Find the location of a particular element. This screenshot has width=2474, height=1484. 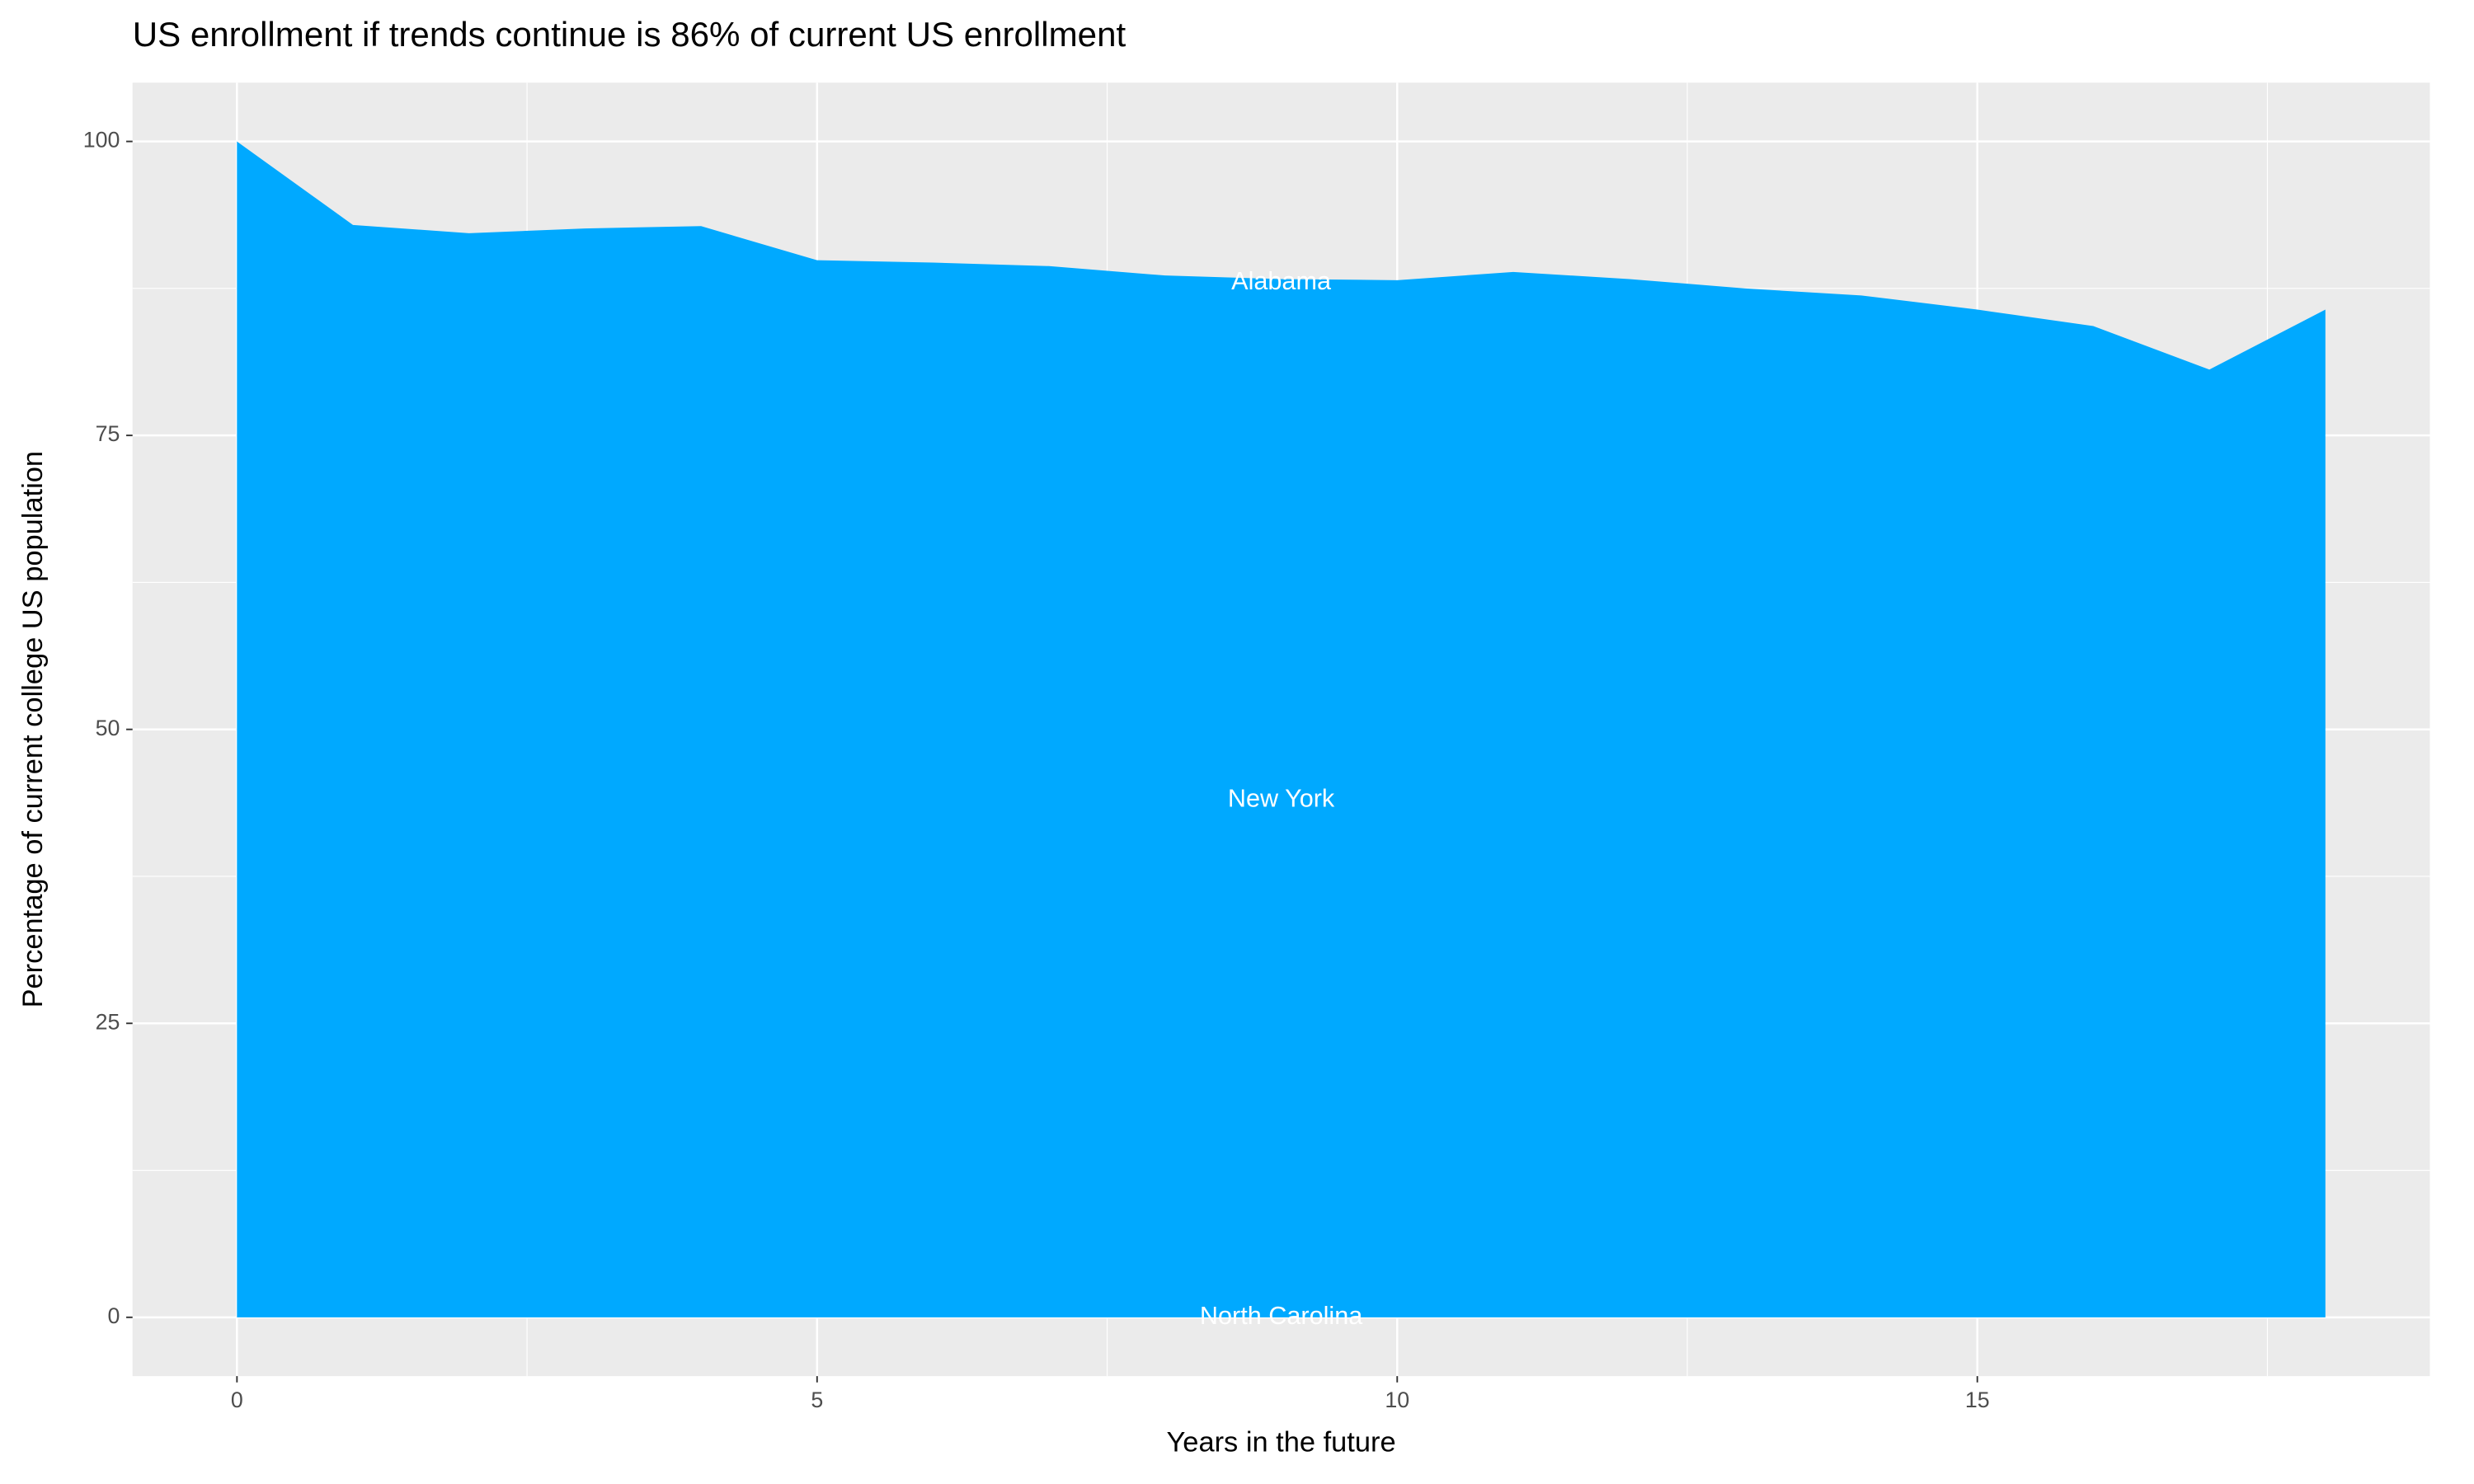

y-tick-label: 75 is located at coordinates (108, 433).